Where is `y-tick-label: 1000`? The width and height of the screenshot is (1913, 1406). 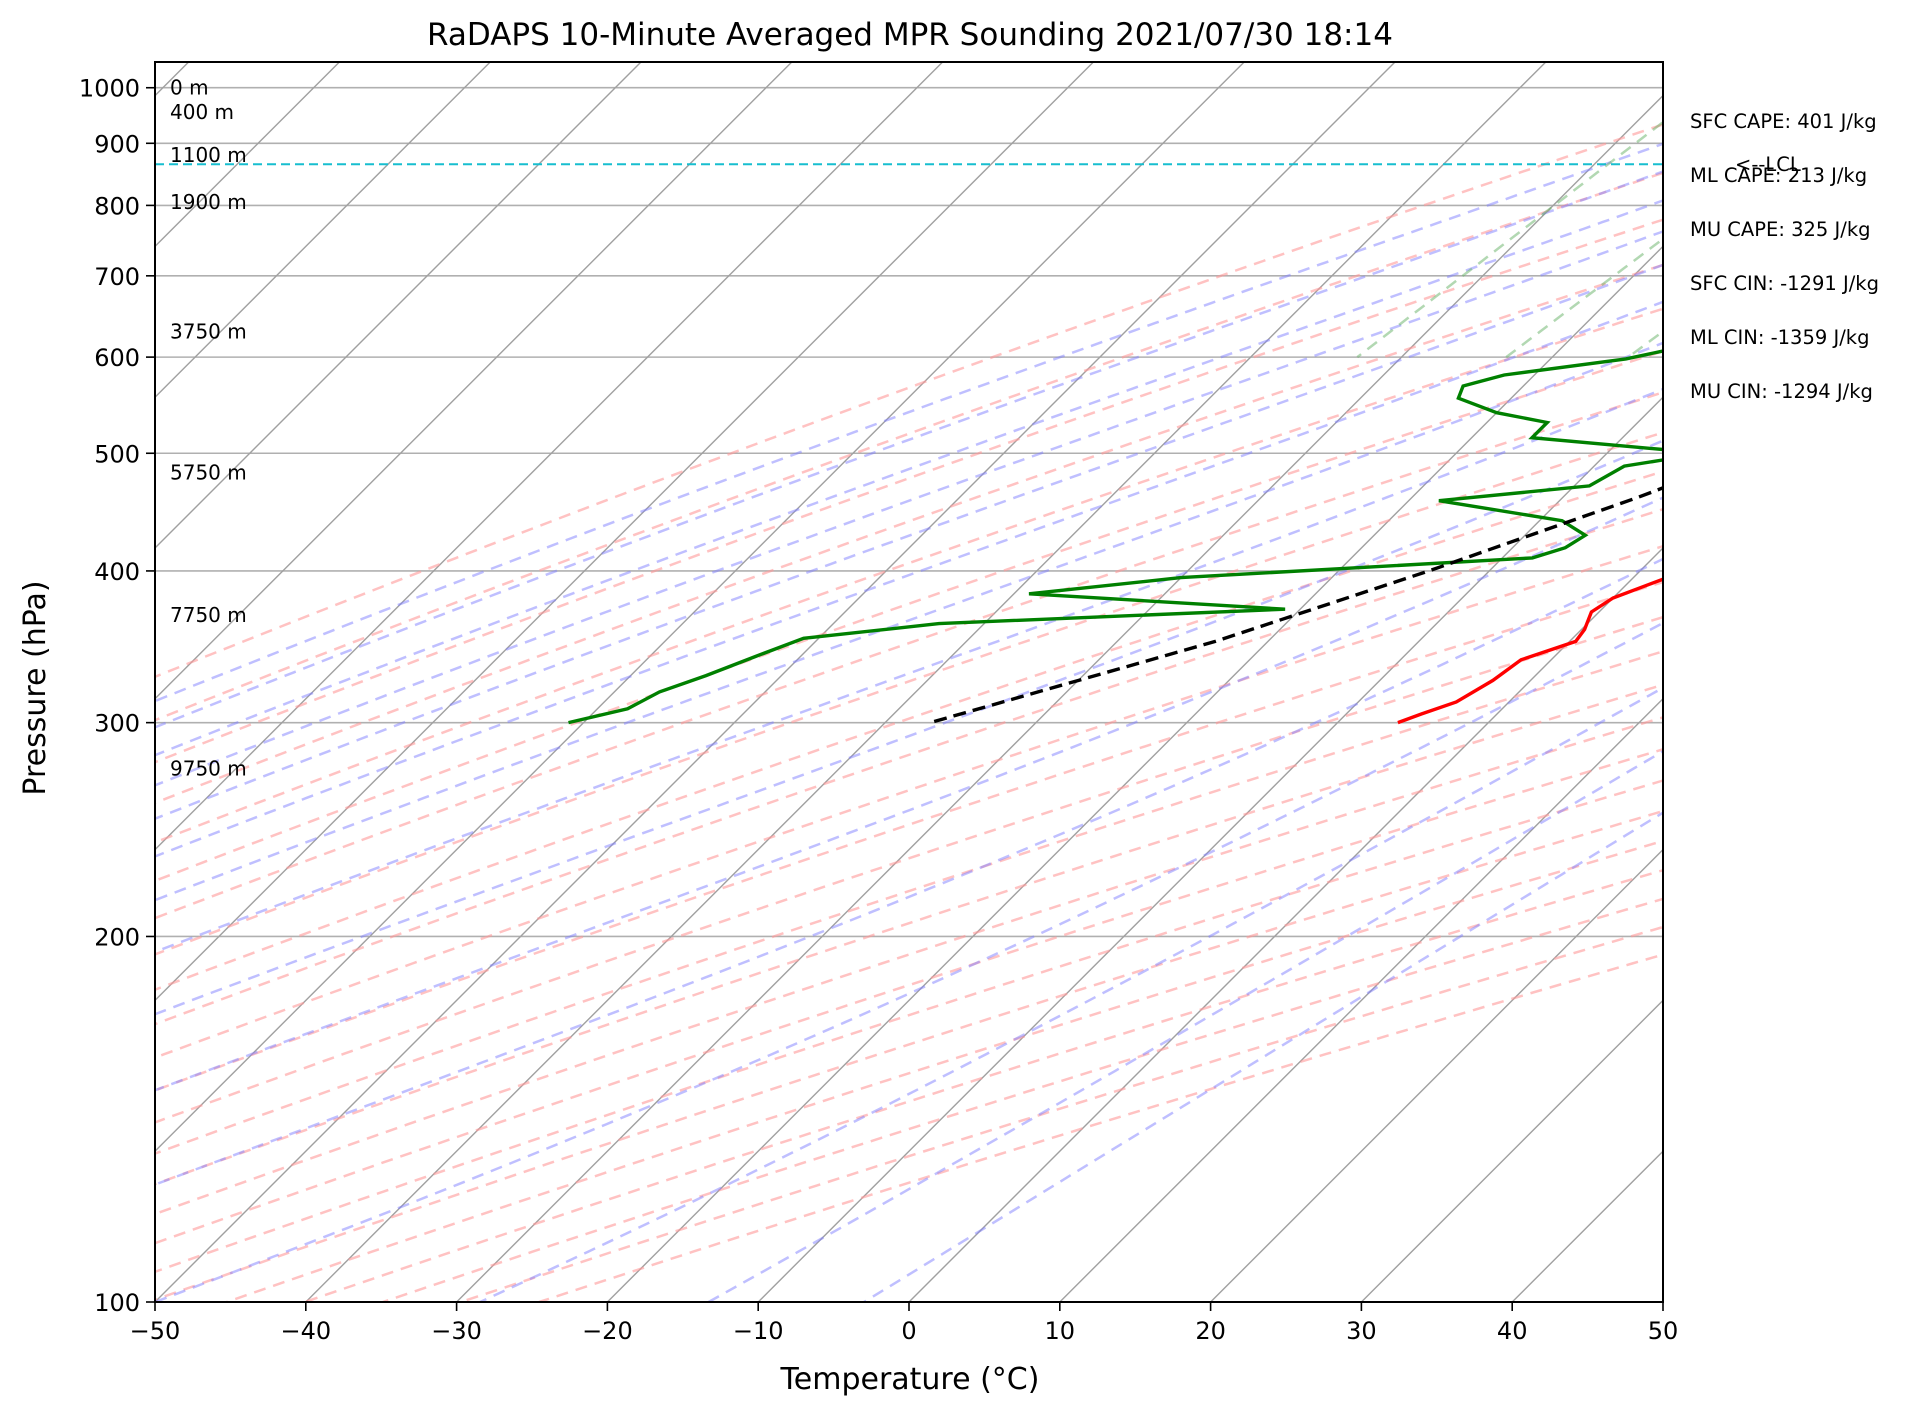 y-tick-label: 1000 is located at coordinates (109, 89).